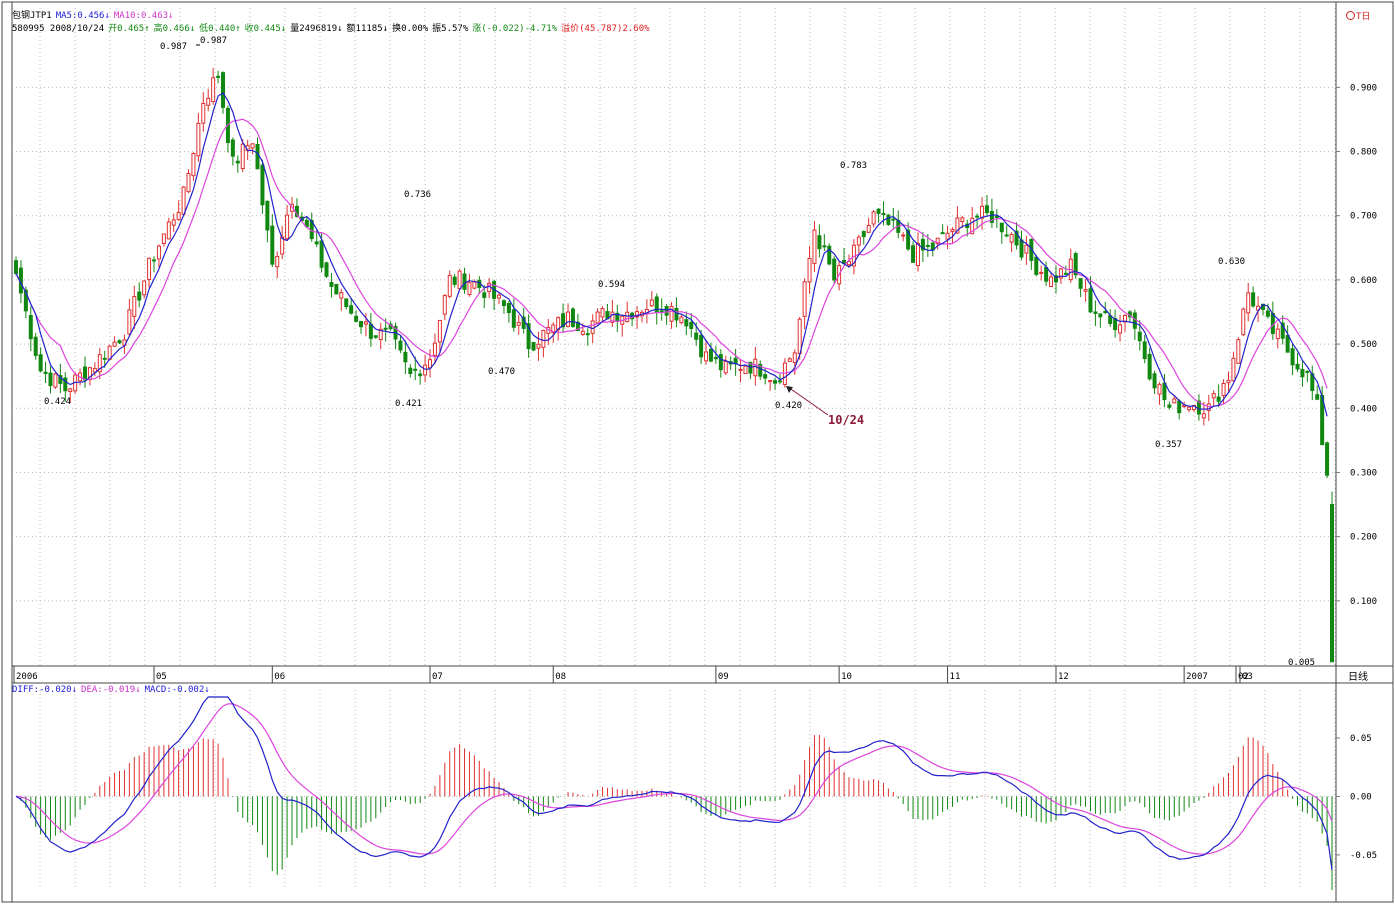  Describe the element at coordinates (846, 677) in the screenshot. I see `month-label: 10` at that location.